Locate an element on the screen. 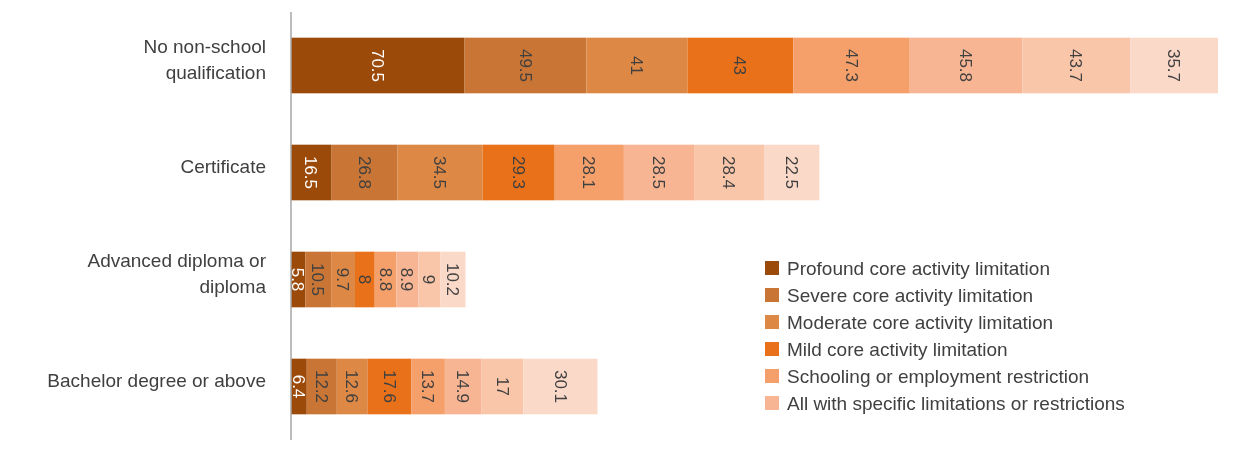  data-label: 70.5 is located at coordinates (377, 65).